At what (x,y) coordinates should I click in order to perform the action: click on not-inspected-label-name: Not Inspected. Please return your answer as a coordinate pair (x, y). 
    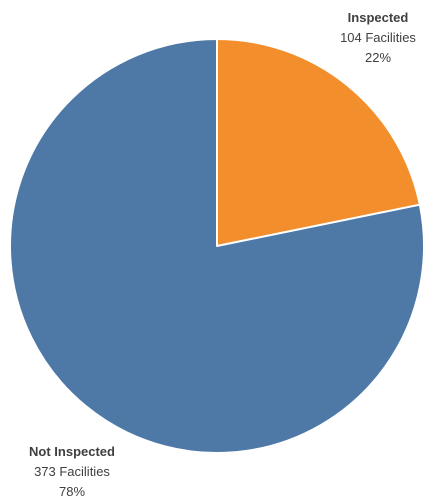
    Looking at the image, I should click on (72, 451).